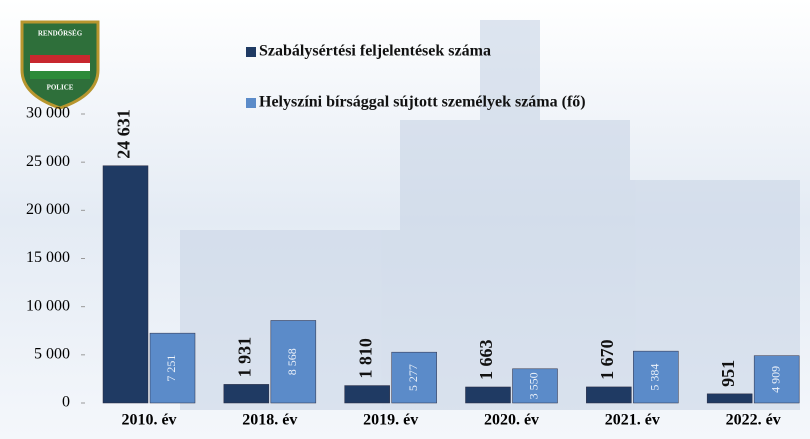 This screenshot has height=439, width=810. I want to click on x-tick-label: 2010. év, so click(148, 420).